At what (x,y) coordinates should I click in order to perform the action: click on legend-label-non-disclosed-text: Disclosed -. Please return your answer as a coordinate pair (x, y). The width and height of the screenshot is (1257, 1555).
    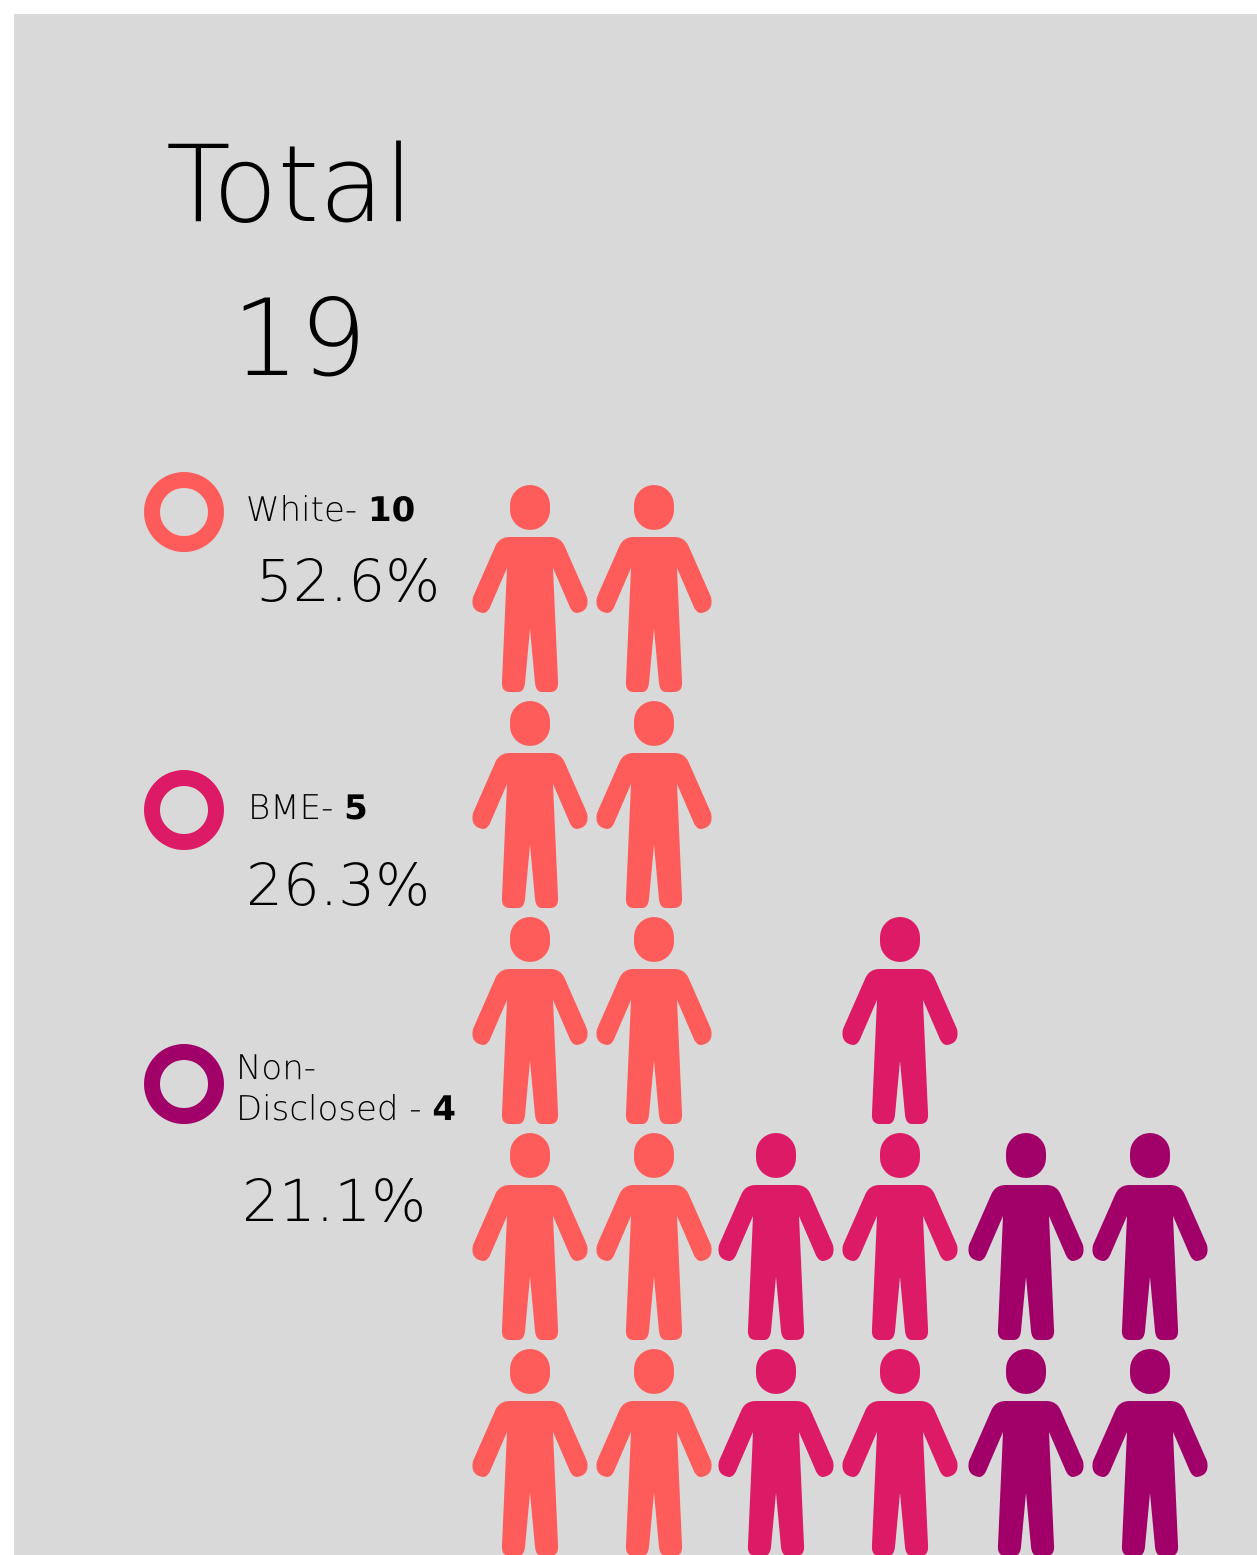
    Looking at the image, I should click on (334, 1108).